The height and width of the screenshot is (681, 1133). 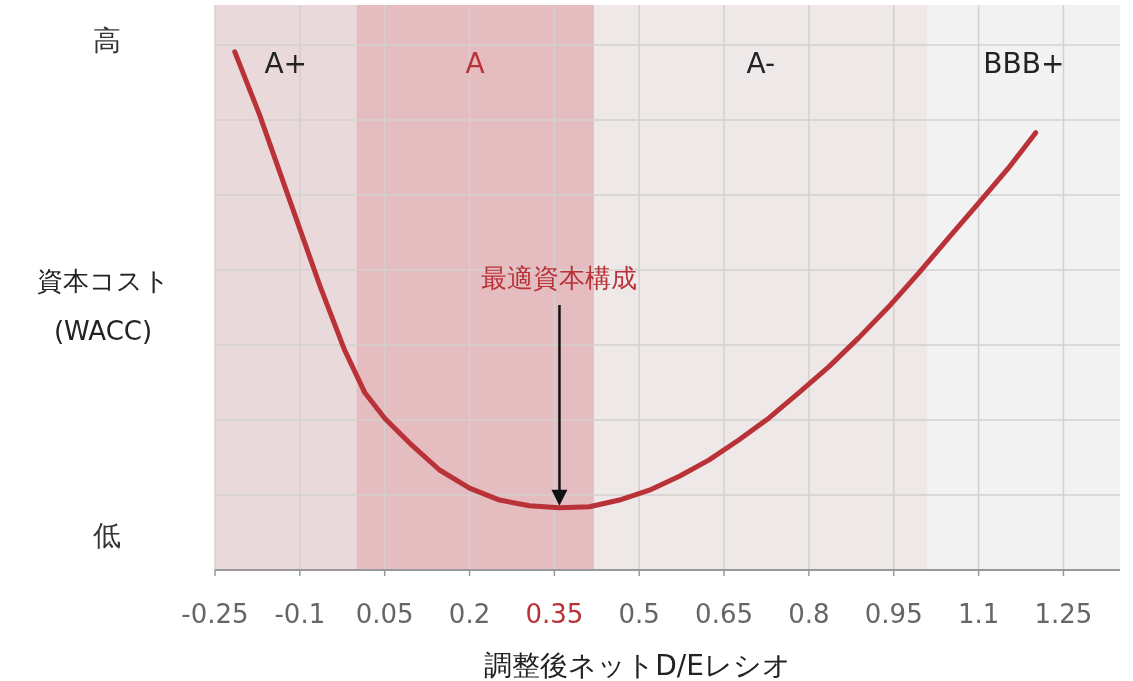 I want to click on band-label: A, so click(x=475, y=63).